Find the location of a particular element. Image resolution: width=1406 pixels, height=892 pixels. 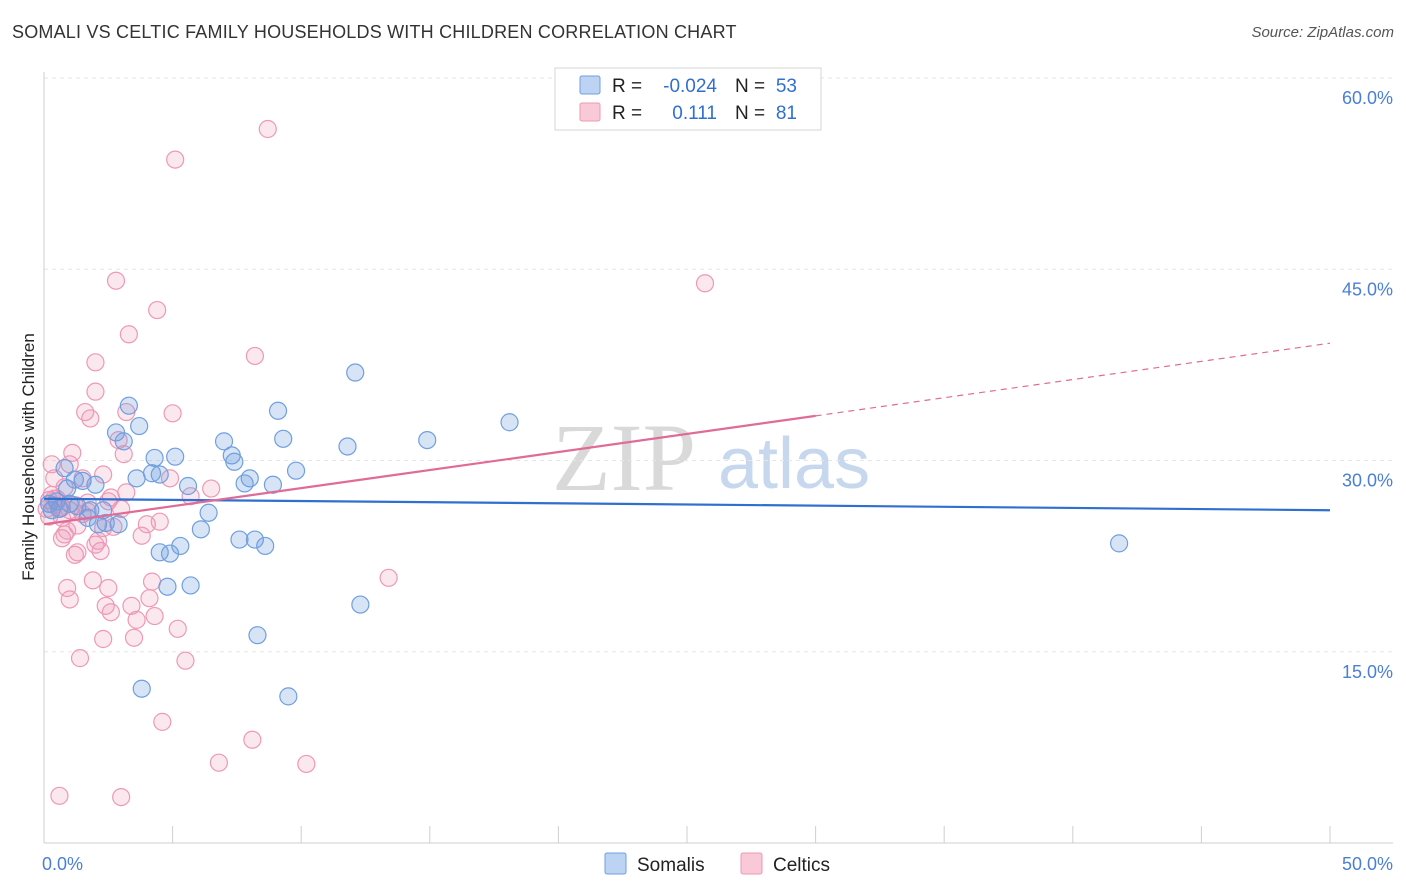

y-tick-label: 30.0% is located at coordinates (1367, 481).